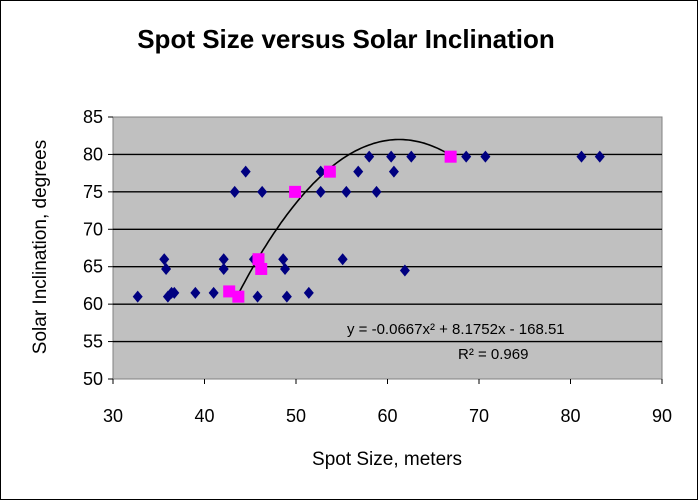 The image size is (700, 502). I want to click on x-tick-label: 30, so click(113, 416).